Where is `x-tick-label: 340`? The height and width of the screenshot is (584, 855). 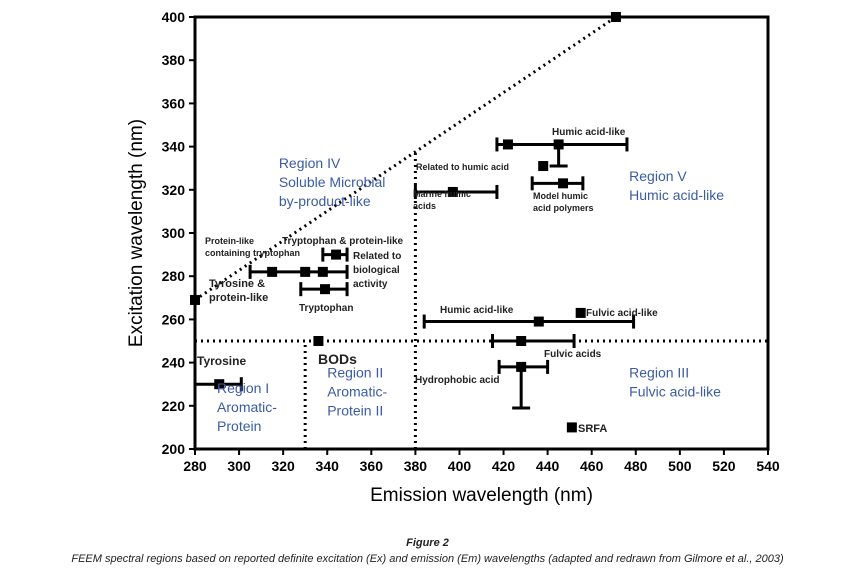
x-tick-label: 340 is located at coordinates (328, 466).